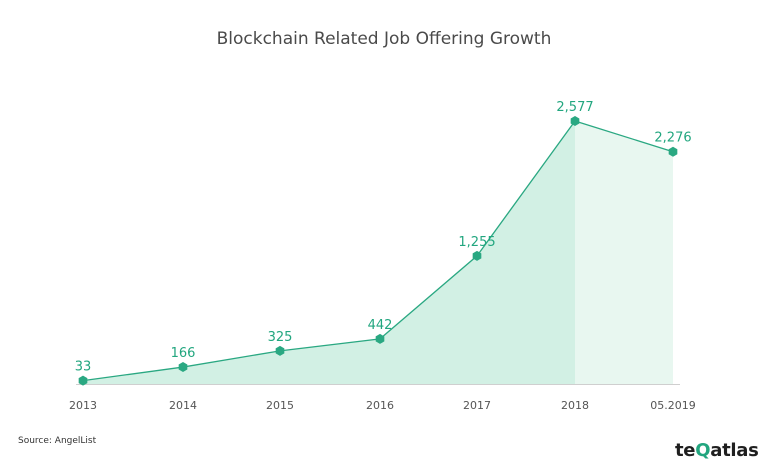  I want to click on data-label-2015: 325, so click(280, 337).